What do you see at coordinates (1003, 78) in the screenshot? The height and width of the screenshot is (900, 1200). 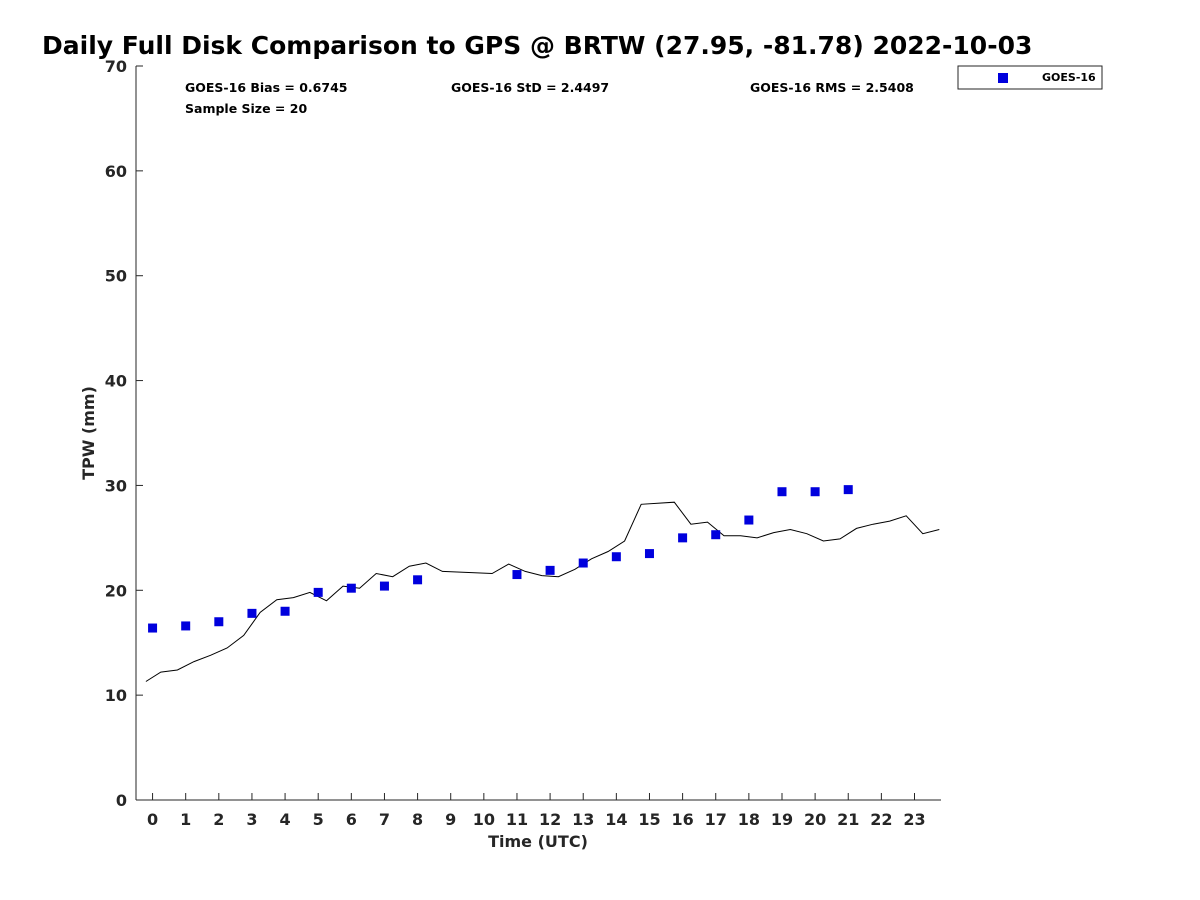 I see `legend-marker-square` at bounding box center [1003, 78].